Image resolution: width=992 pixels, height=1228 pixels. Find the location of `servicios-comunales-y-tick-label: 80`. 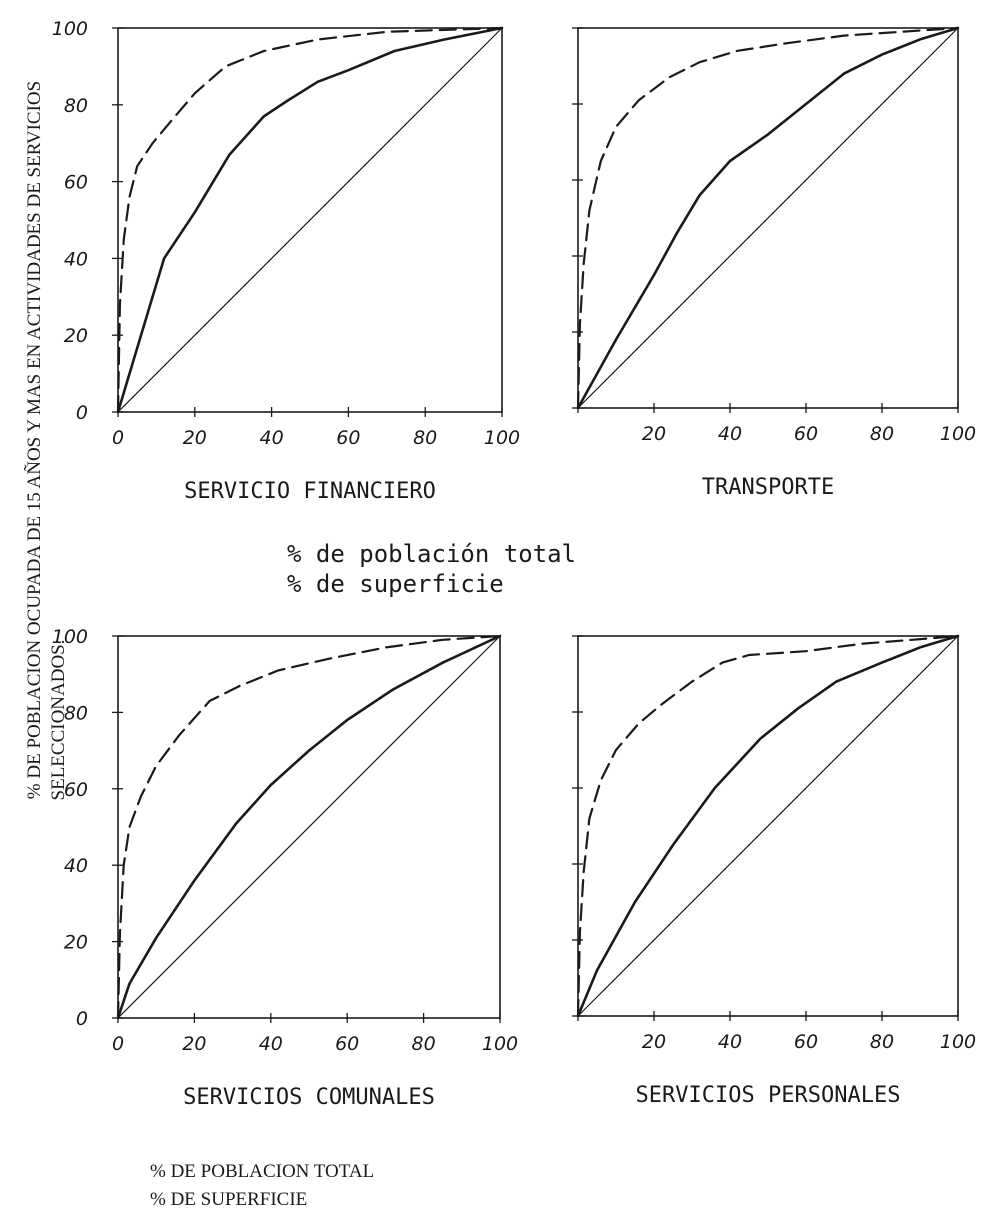

servicios-comunales-y-tick-label: 80 is located at coordinates (76, 713).